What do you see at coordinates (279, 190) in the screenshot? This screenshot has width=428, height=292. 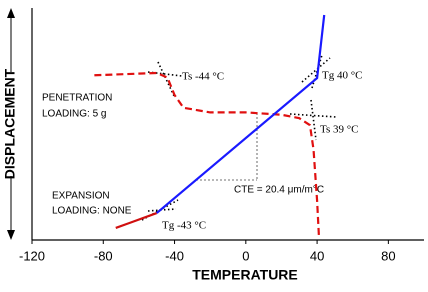 I see `annotation: CTE = 20.4 μm/m°C` at bounding box center [279, 190].